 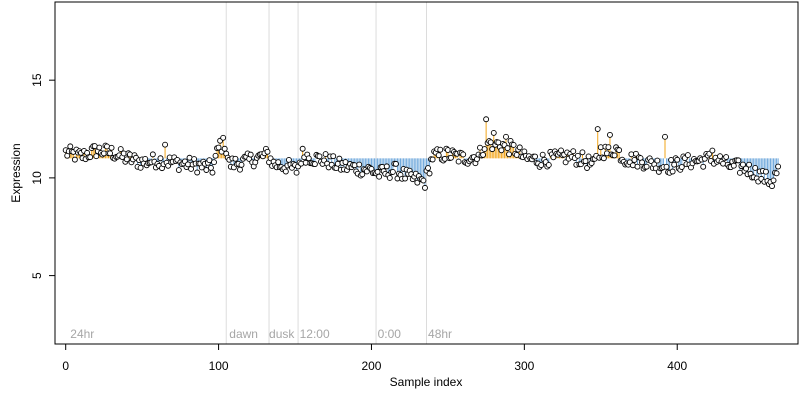 I want to click on y-axis: 5 10 15, so click(x=42, y=176).